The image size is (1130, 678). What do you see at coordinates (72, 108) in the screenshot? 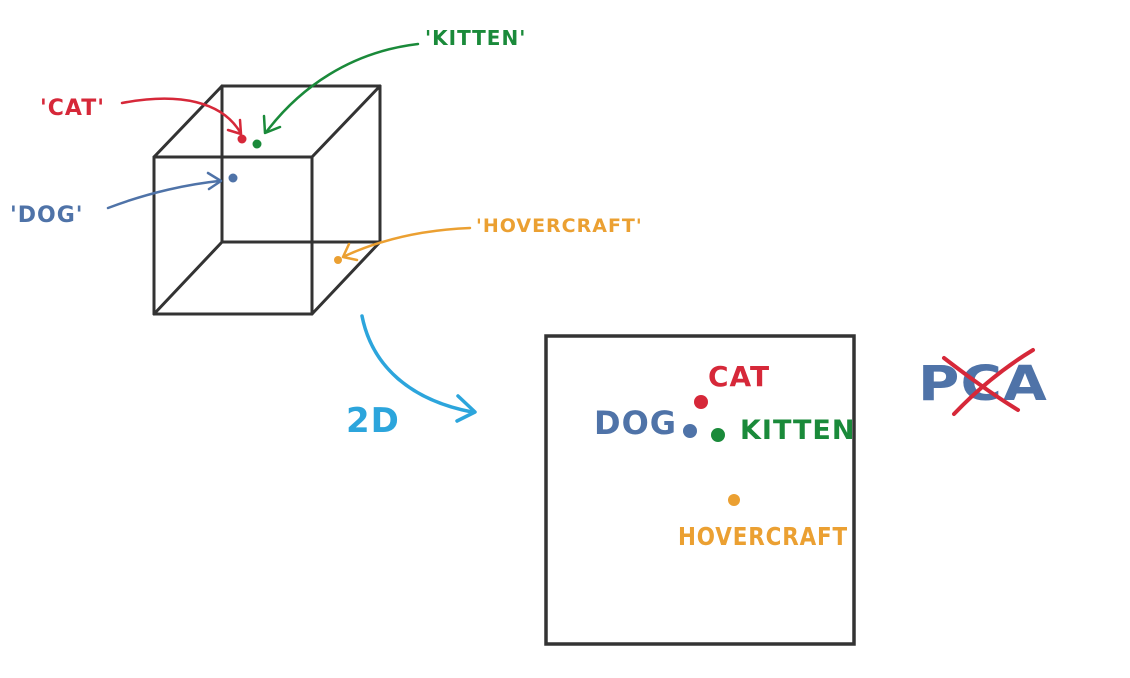
I see `cat-label-3d: 'CAT'` at bounding box center [72, 108].